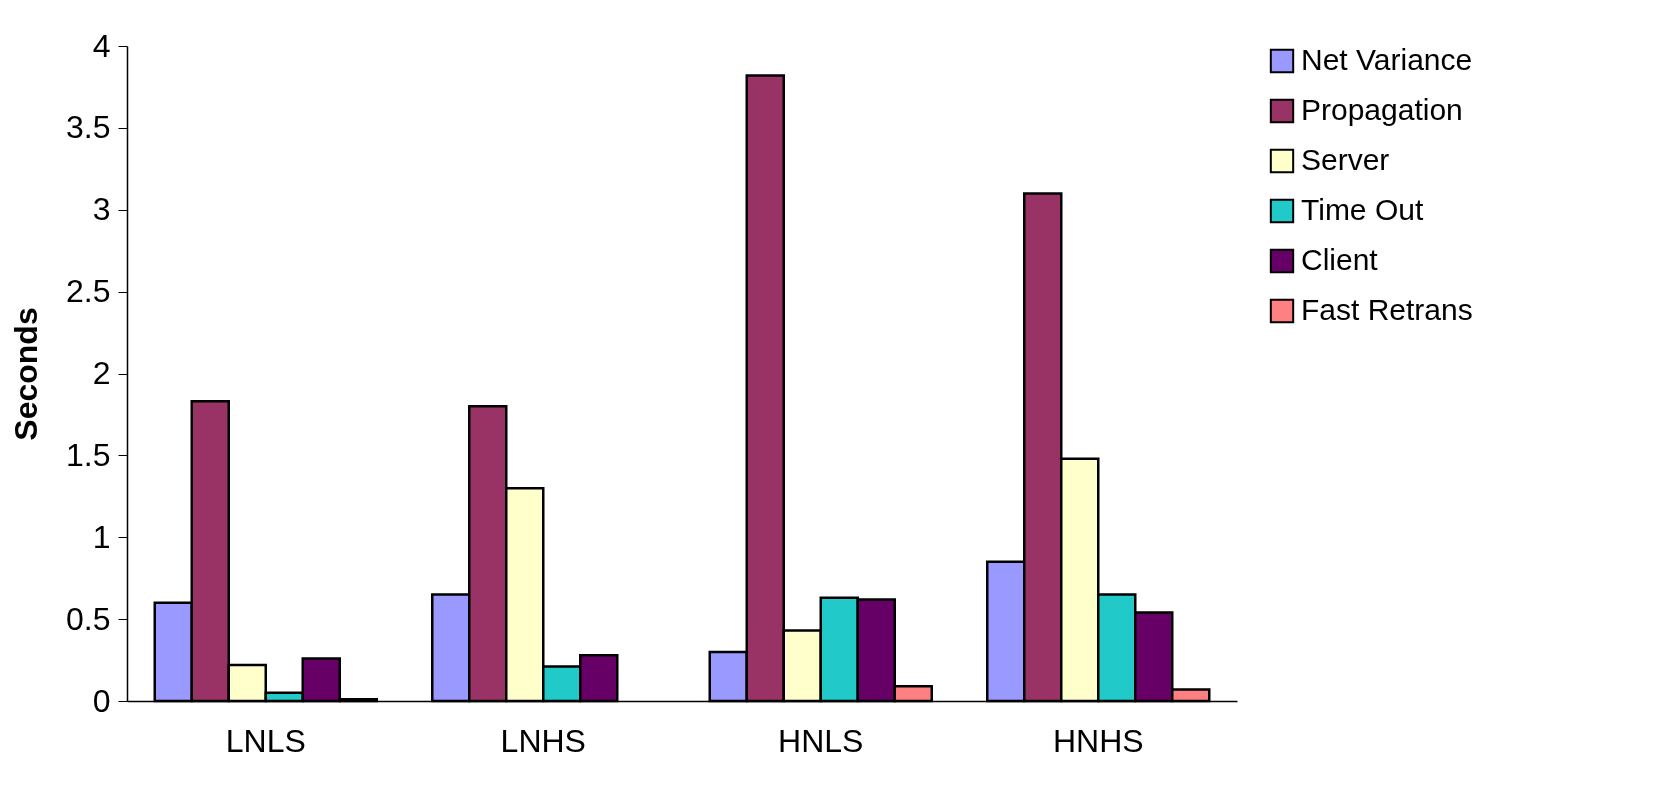 This screenshot has width=1675, height=812. Describe the element at coordinates (88, 127) in the screenshot. I see `y-tick-label: 3.5` at that location.